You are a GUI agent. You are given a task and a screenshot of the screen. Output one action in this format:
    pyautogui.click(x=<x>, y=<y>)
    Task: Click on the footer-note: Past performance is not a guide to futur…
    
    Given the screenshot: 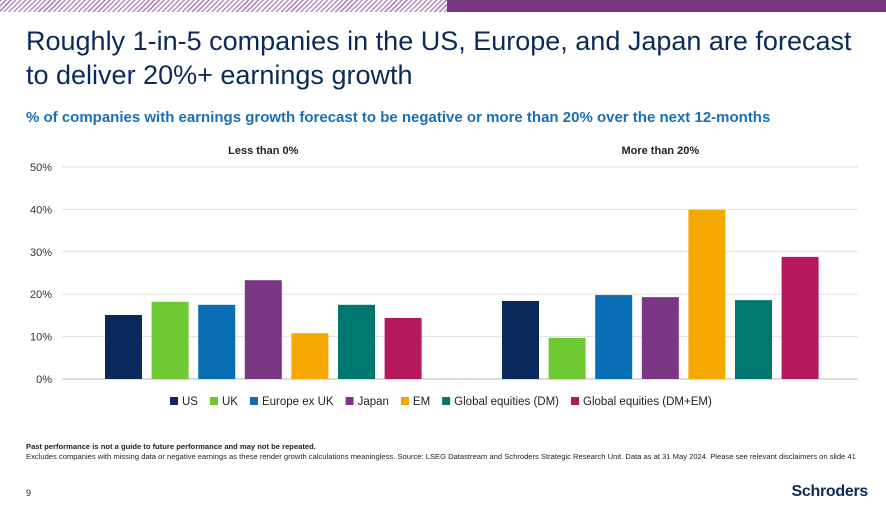 What is the action you would take?
    pyautogui.click(x=446, y=452)
    